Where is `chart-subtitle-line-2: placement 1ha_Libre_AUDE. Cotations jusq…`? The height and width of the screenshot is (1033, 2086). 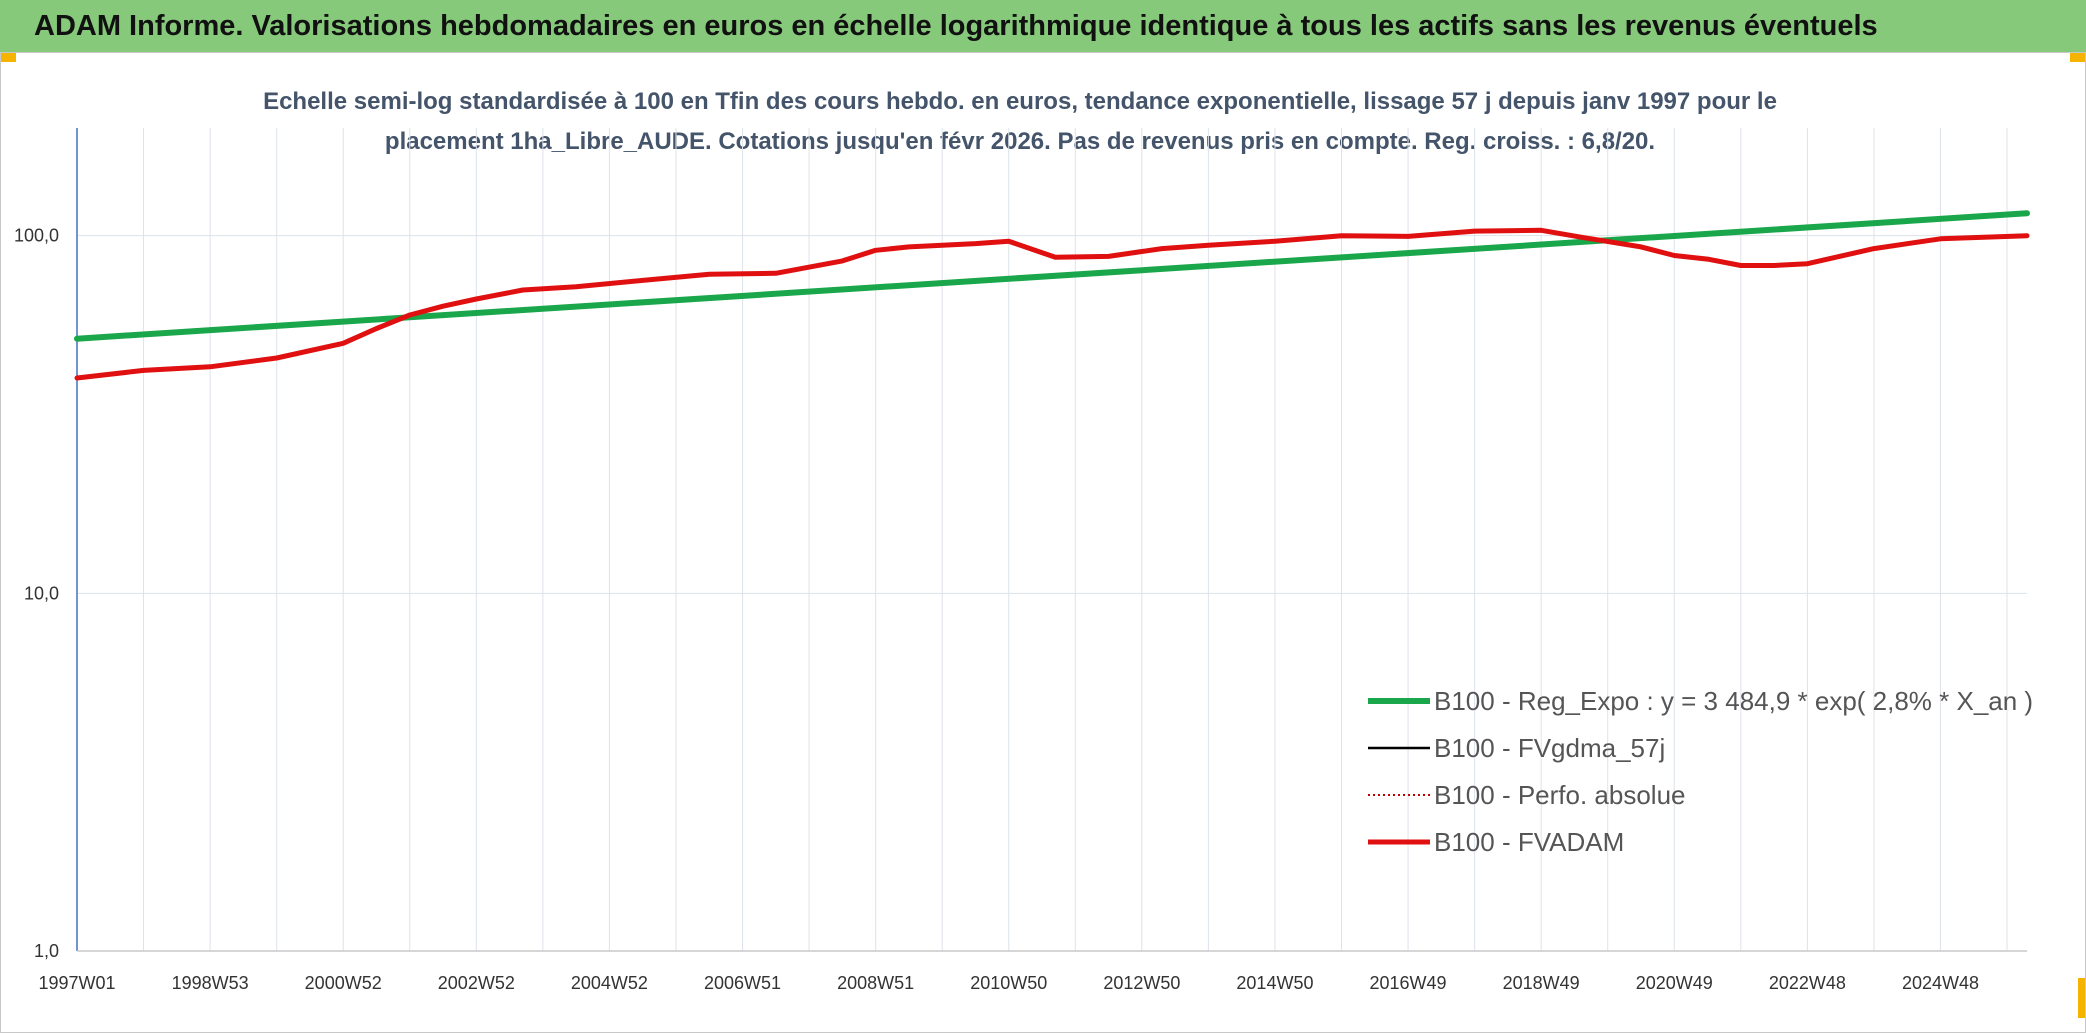 chart-subtitle-line-2: placement 1ha_Libre_AUDE. Cotations jusq… is located at coordinates (1020, 141).